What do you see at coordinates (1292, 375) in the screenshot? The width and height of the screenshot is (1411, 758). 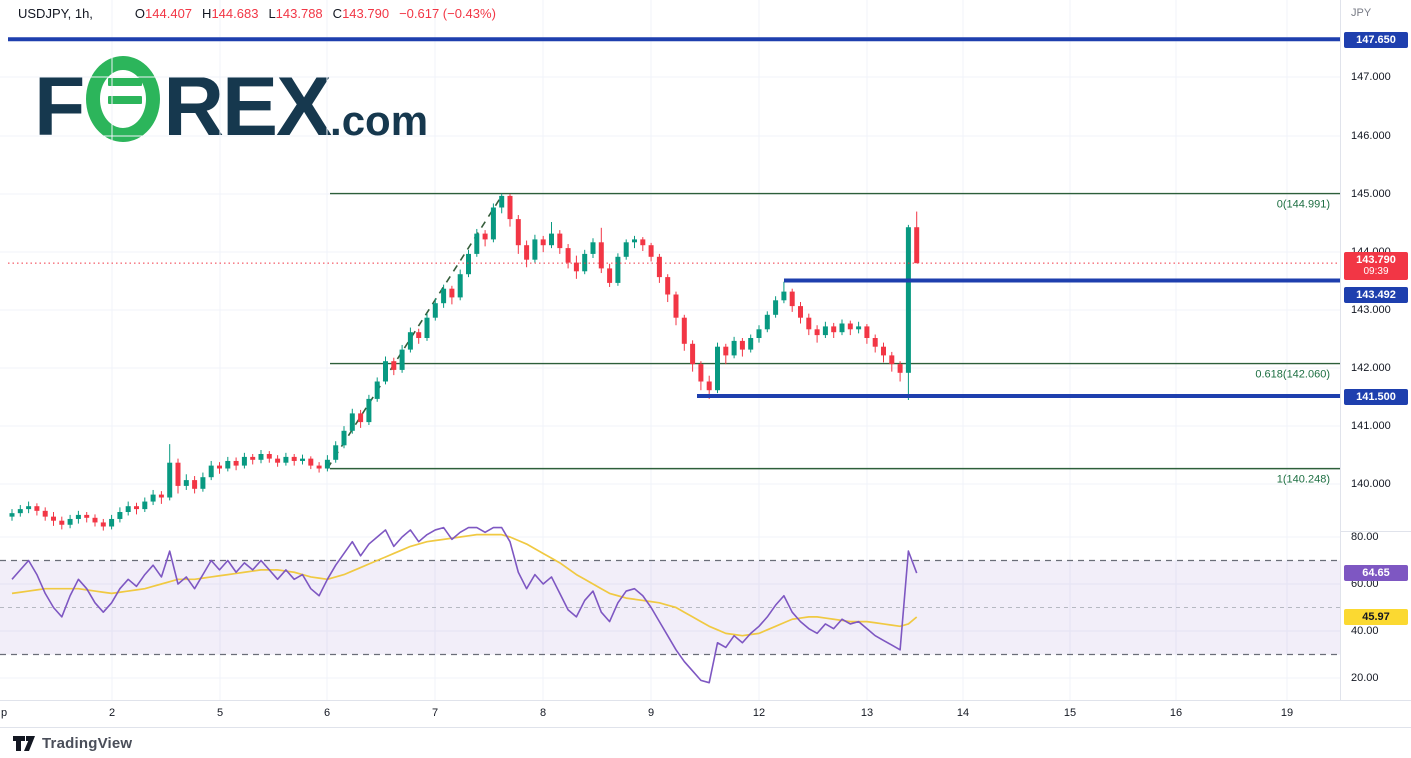 I see `fib-level-label: 0.618(142.060)` at bounding box center [1292, 375].